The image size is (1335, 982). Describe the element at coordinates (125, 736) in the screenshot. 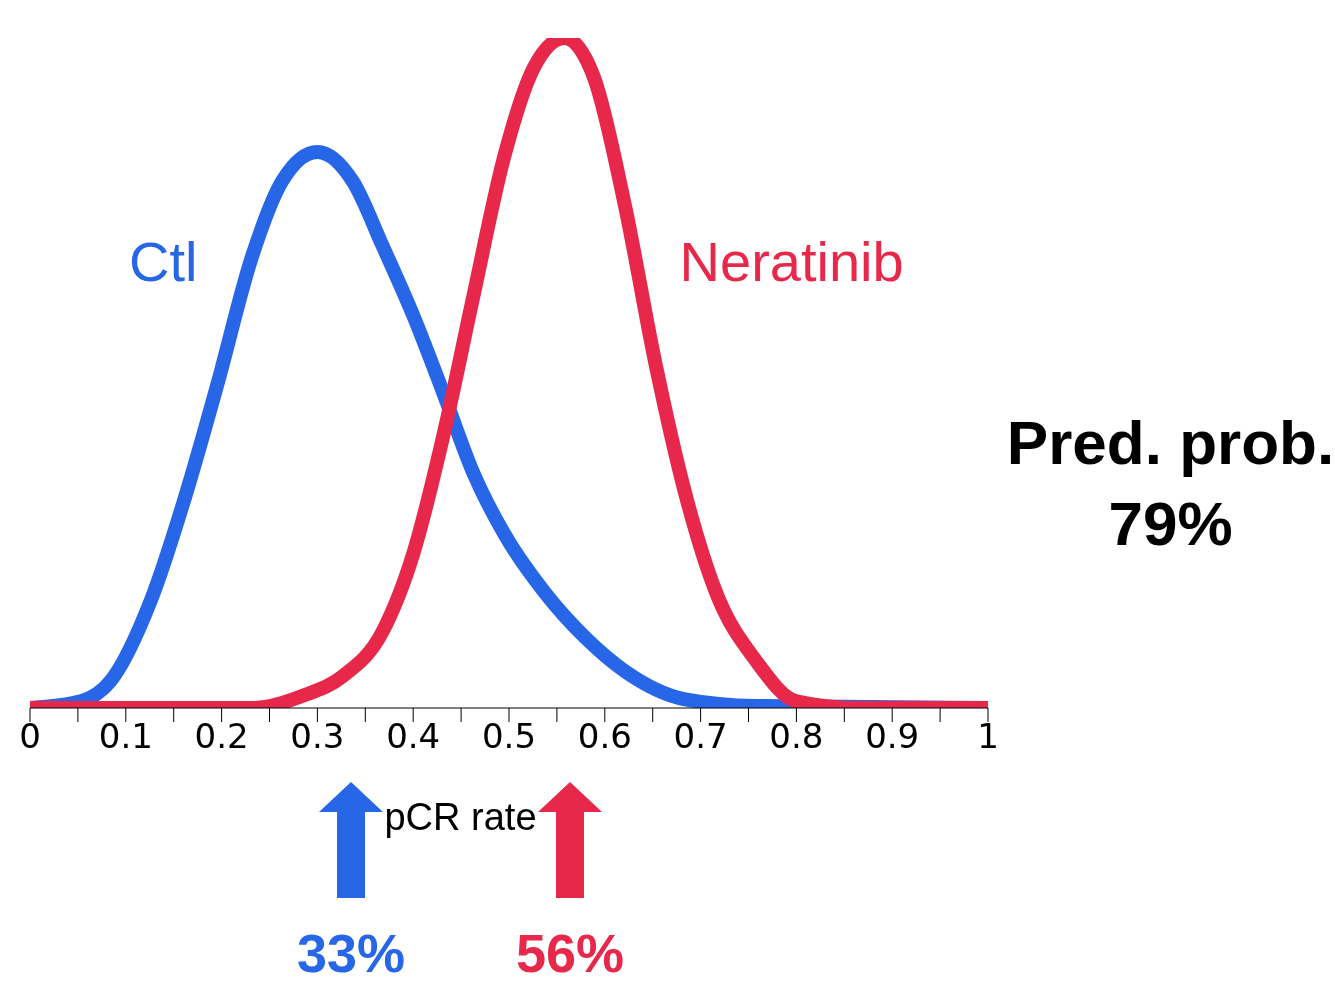

I see `x-tick-label: 0.1` at that location.